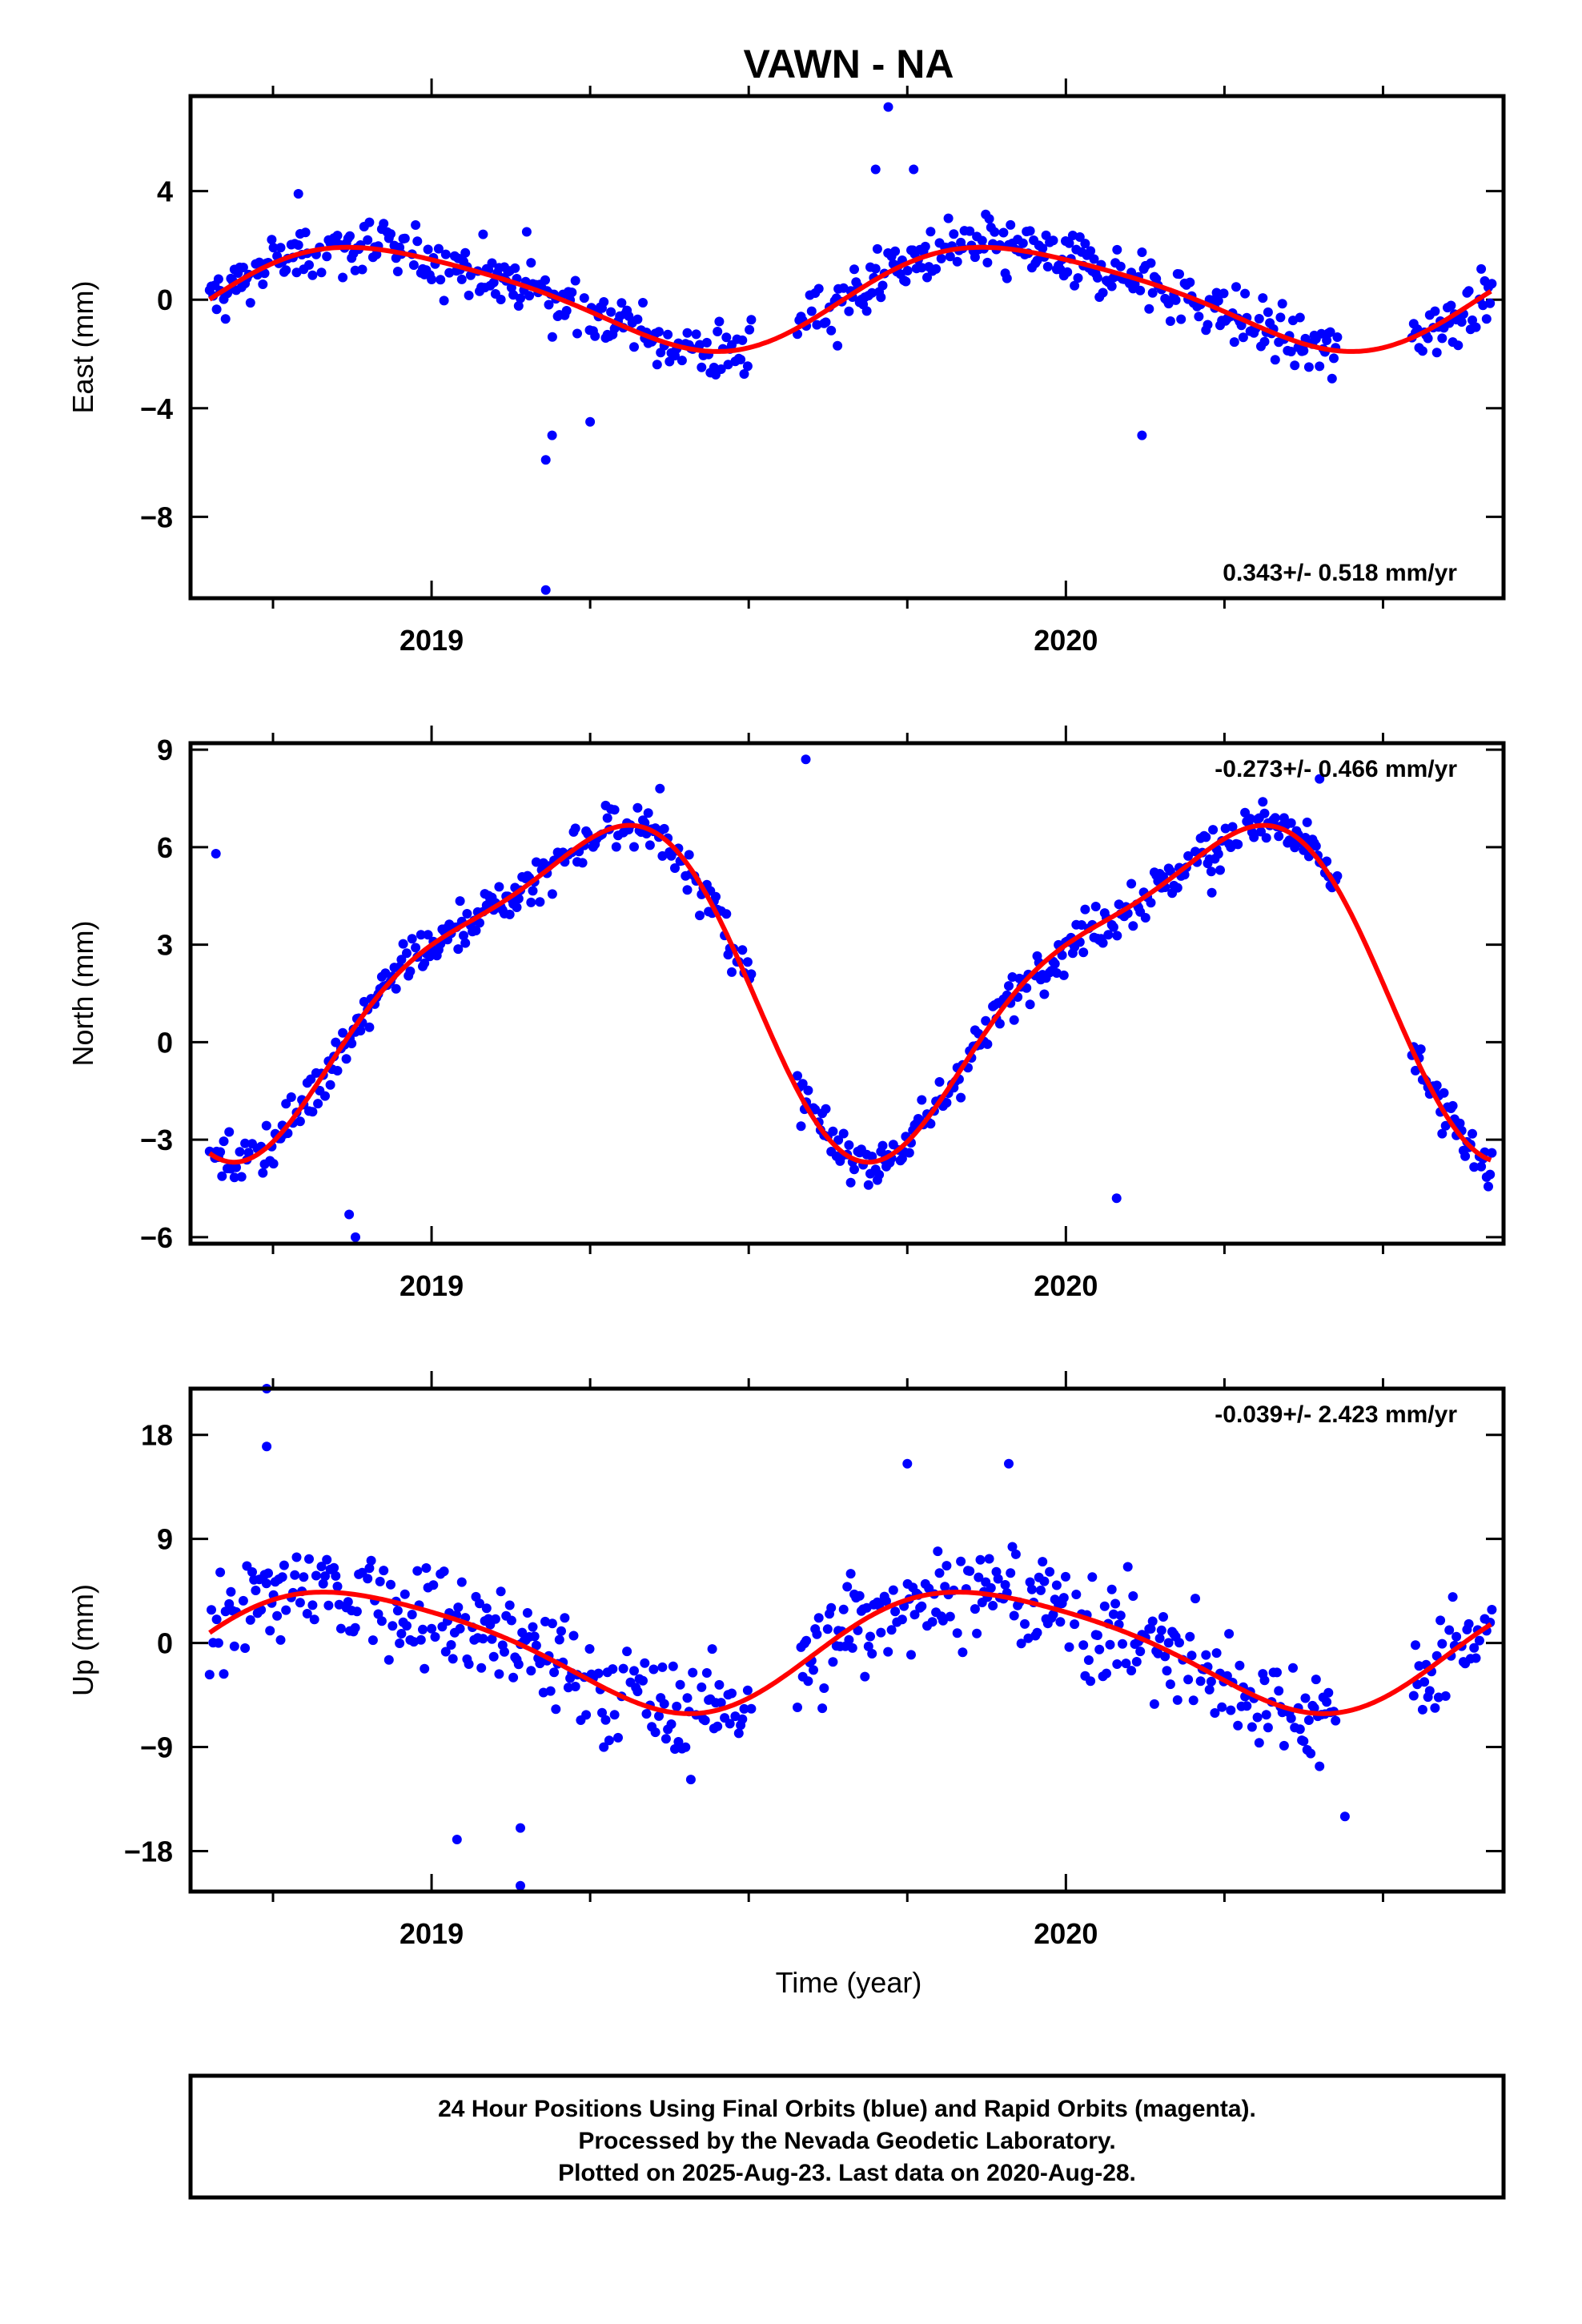  I want to click on y-tick-label: 0, so click(165, 299).